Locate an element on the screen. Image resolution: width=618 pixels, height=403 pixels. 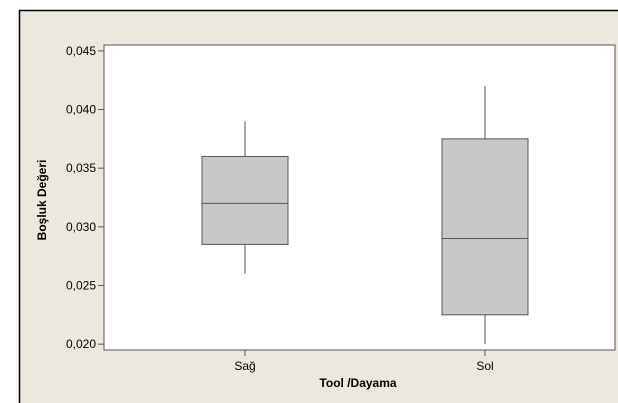
y-tick-label: 0,045 is located at coordinates (81, 51).